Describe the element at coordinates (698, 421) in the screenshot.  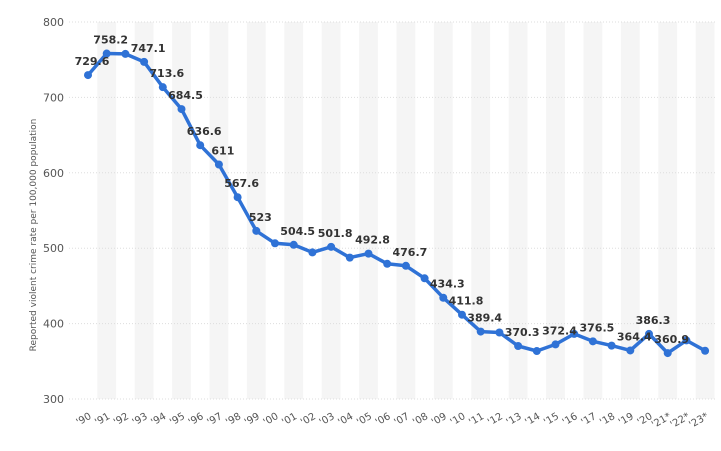
I see `x-tick-label: '23*` at that location.